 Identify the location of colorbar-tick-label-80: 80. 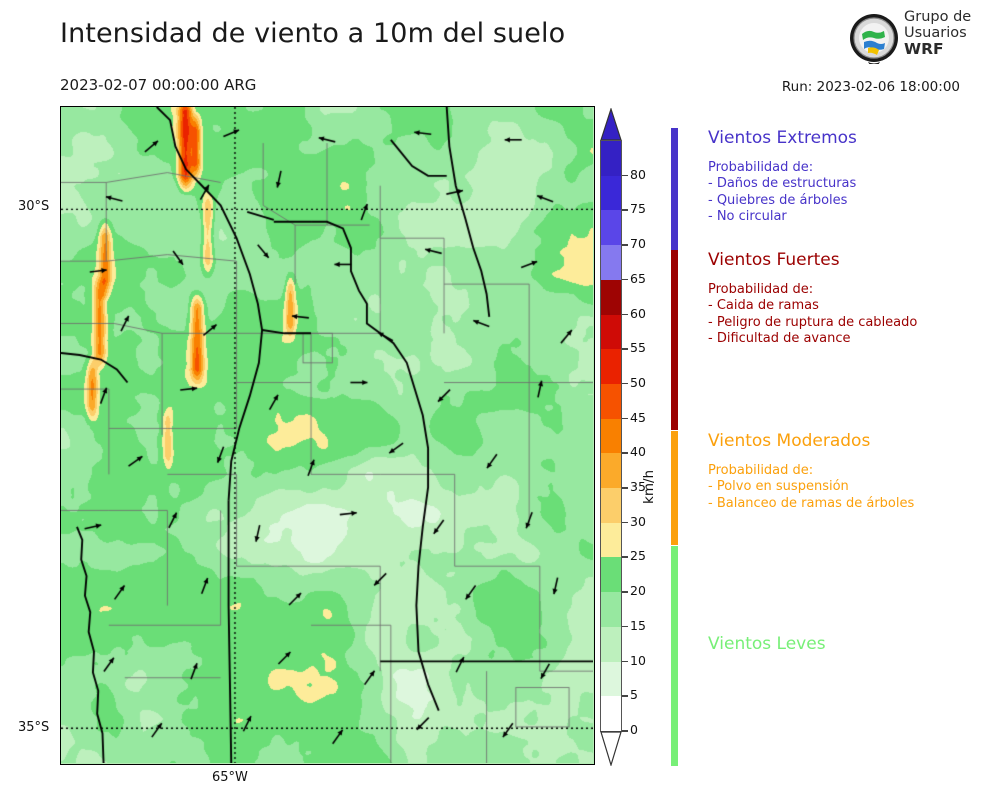
(638, 174).